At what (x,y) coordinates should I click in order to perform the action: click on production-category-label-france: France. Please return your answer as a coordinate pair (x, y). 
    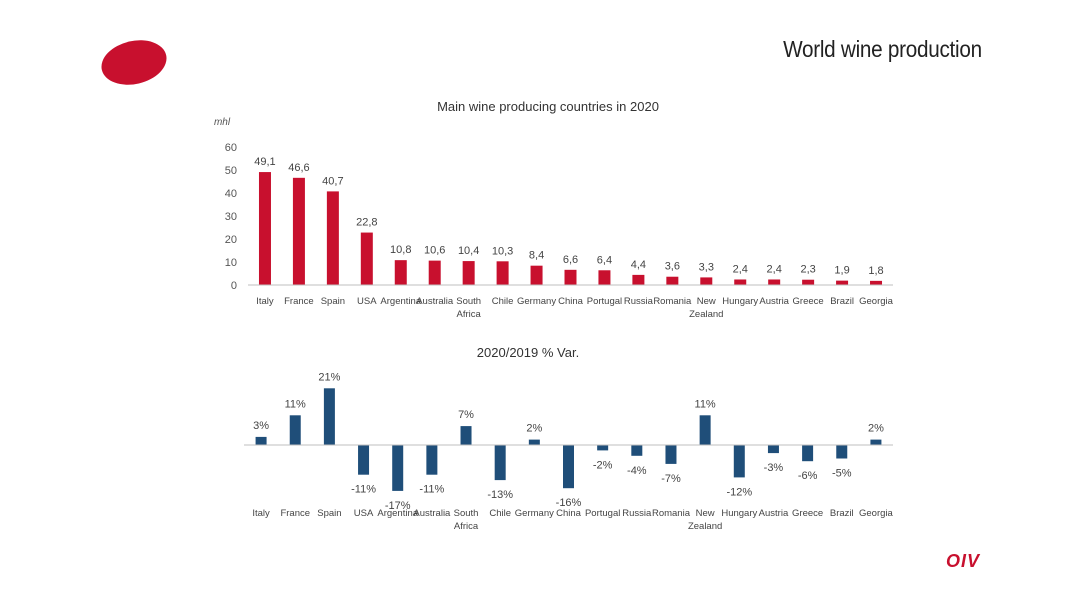
    Looking at the image, I should click on (299, 301).